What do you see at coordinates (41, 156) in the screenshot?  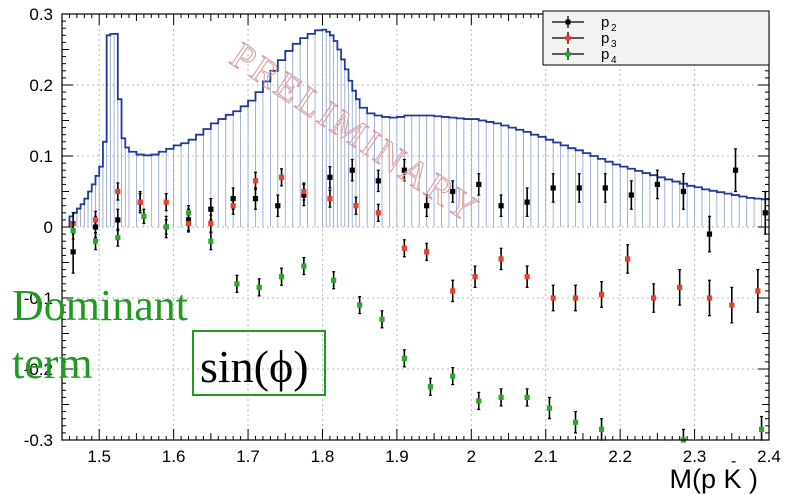 I see `y-tick-label: 0.1` at bounding box center [41, 156].